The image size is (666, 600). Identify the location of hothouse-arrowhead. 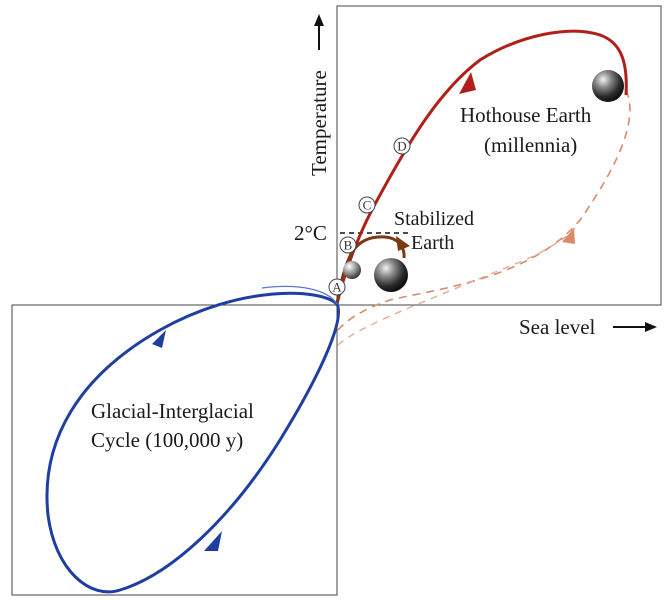
(467, 83).